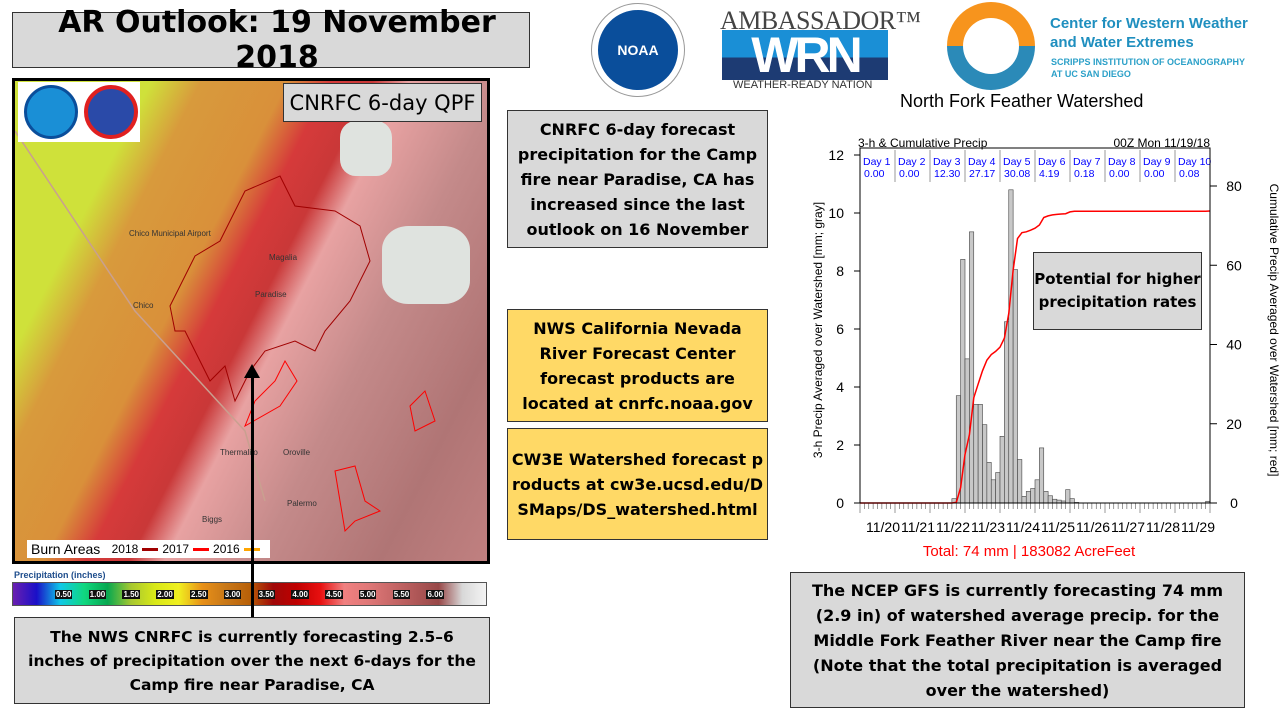  What do you see at coordinates (435, 594) in the screenshot?
I see `colorbar-label: 6.00` at bounding box center [435, 594].